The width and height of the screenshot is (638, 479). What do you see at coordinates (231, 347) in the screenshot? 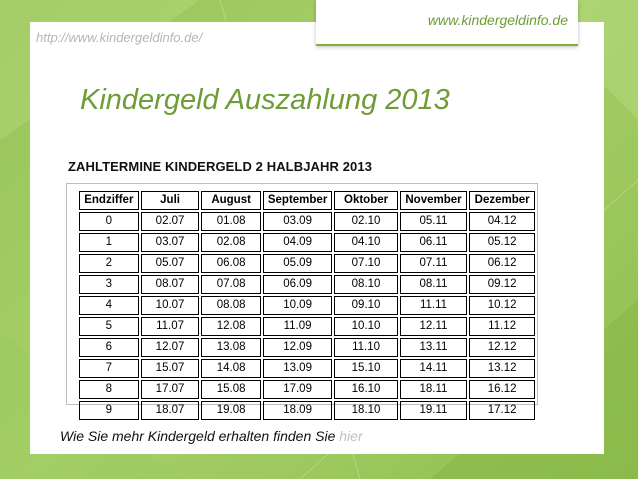
I see `date-cell: 13.08` at bounding box center [231, 347].